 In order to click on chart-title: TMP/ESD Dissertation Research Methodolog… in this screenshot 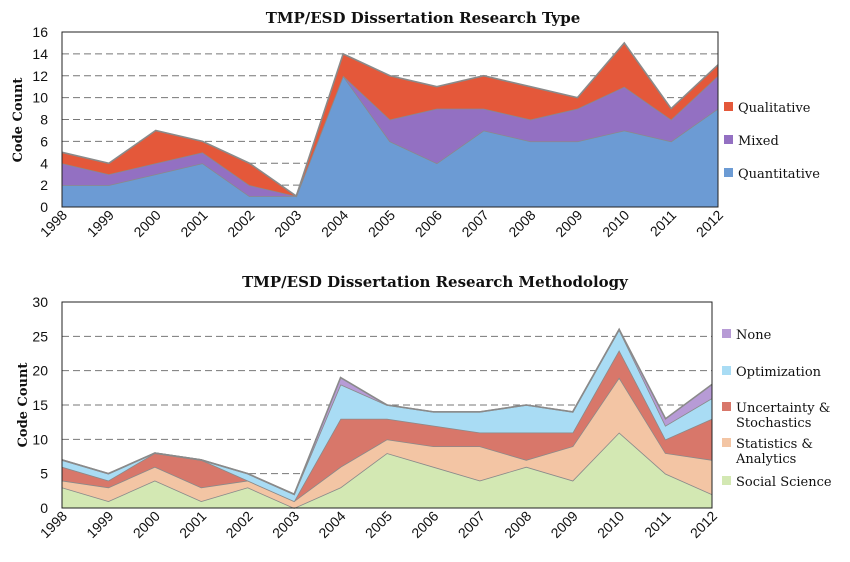, I will do `click(435, 282)`.